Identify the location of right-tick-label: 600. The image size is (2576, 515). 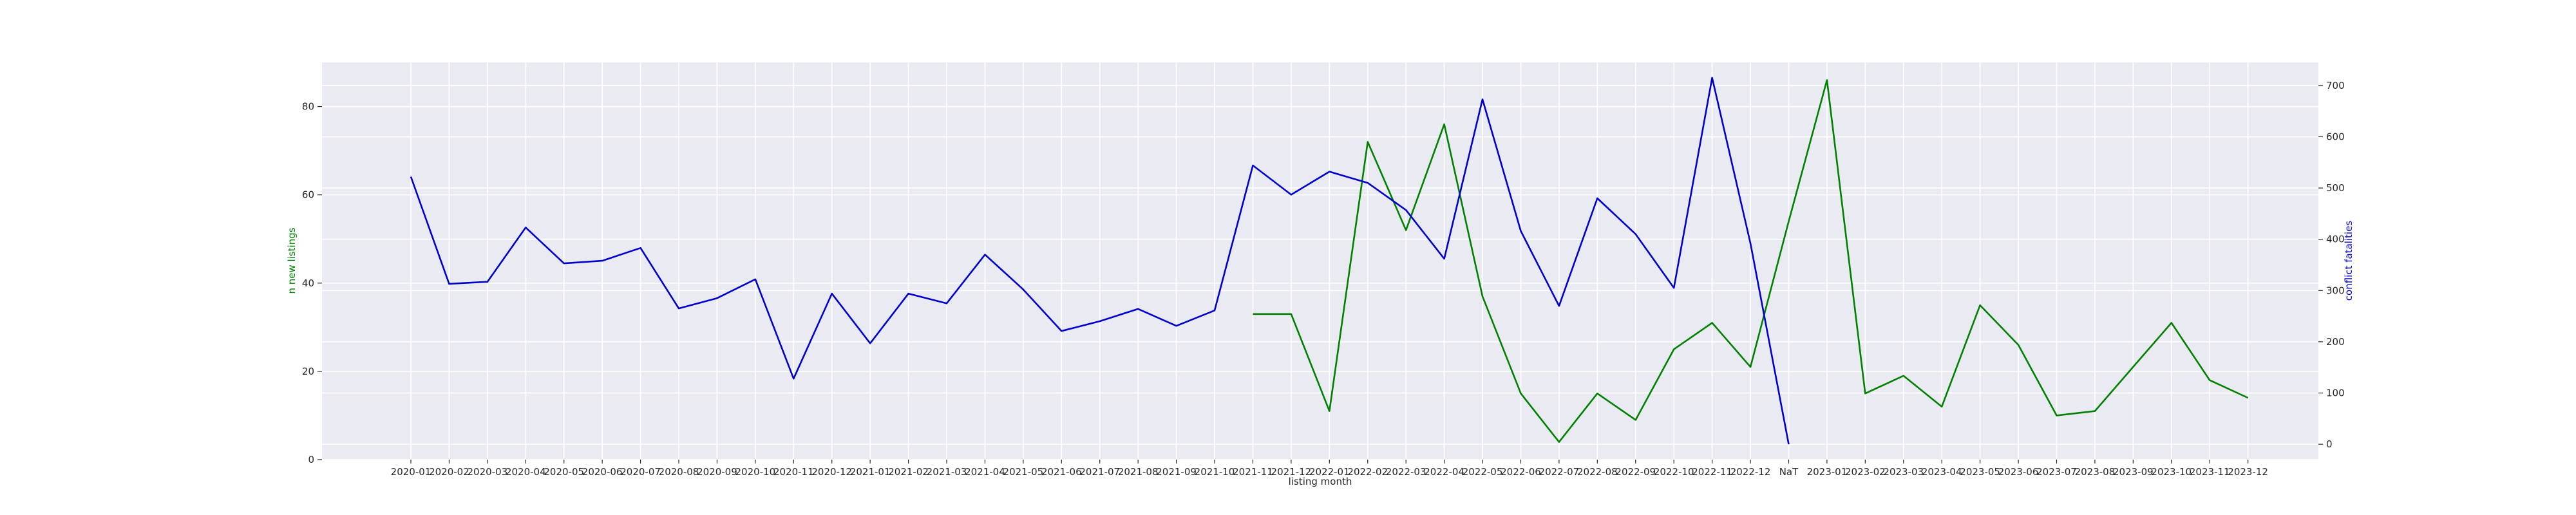
(2335, 136).